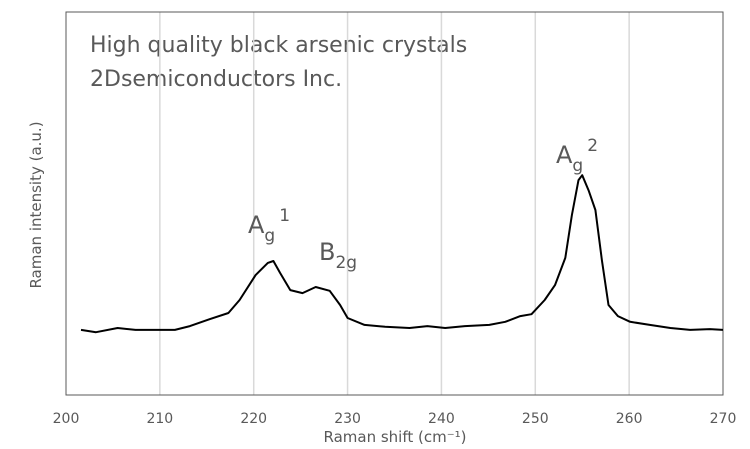 This screenshot has width=750, height=449. I want to click on peak-label-sub: 2g, so click(346, 263).